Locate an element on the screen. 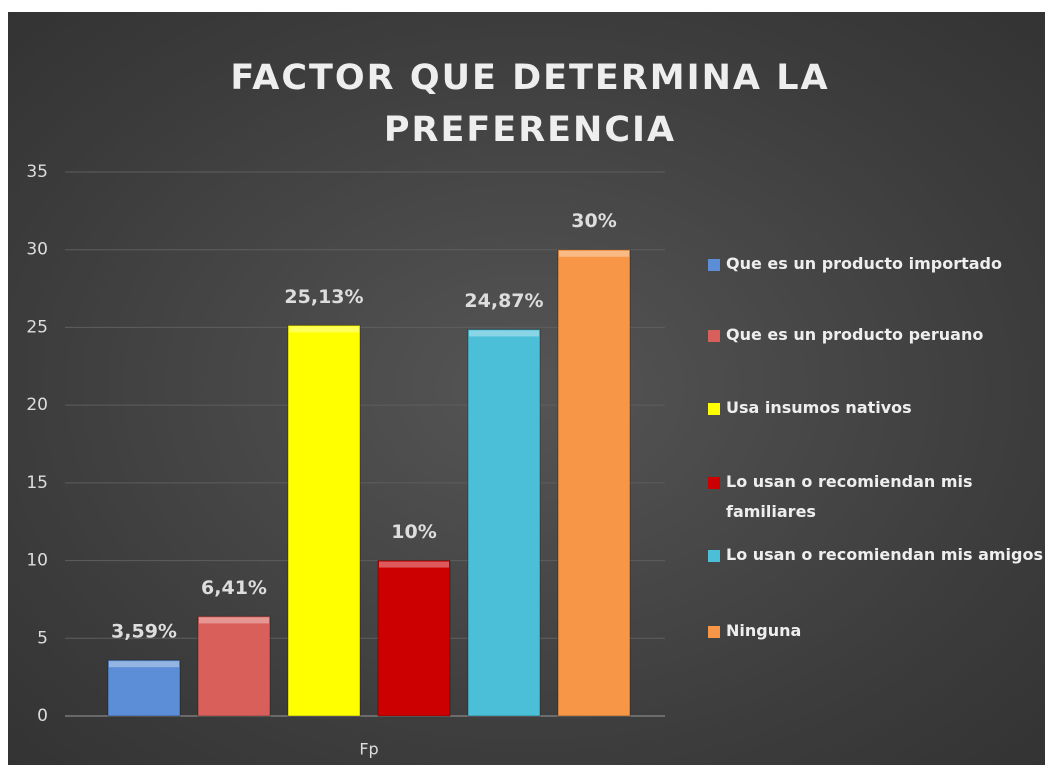  legend-entry: Que es un producto importado is located at coordinates (880, 264).